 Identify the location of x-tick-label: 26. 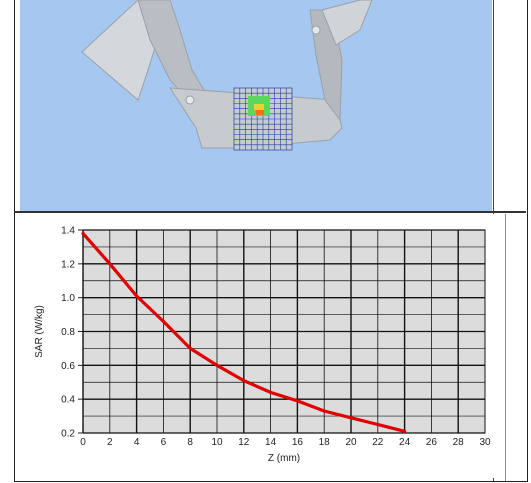
(432, 442).